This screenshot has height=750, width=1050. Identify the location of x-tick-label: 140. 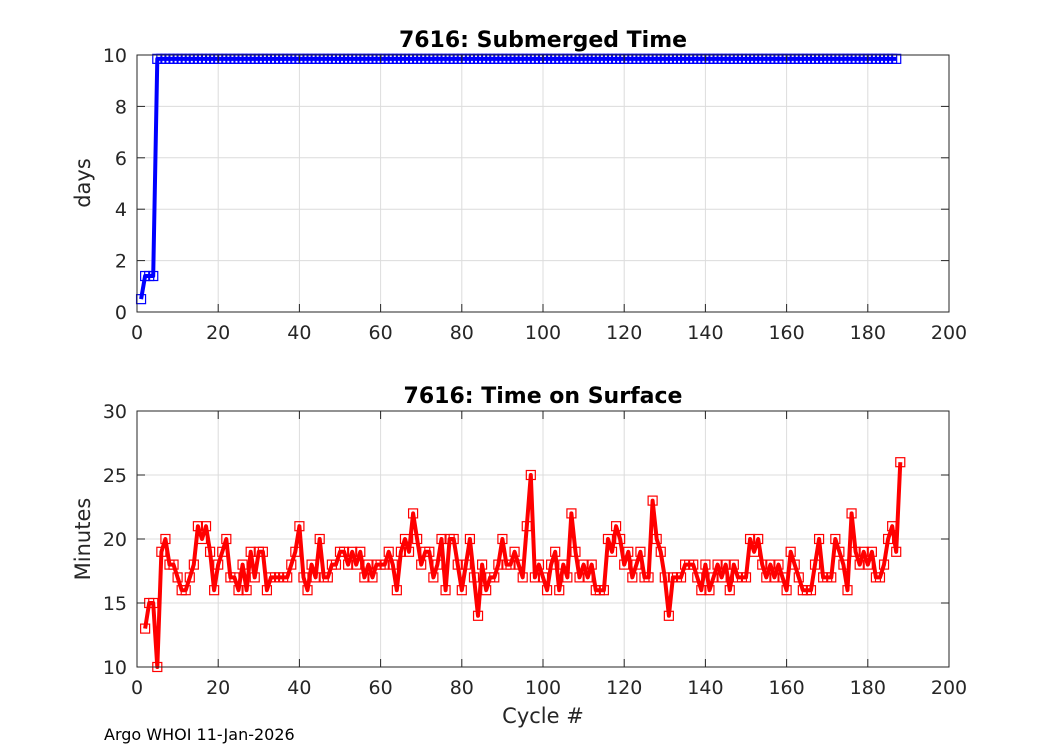
(705, 333).